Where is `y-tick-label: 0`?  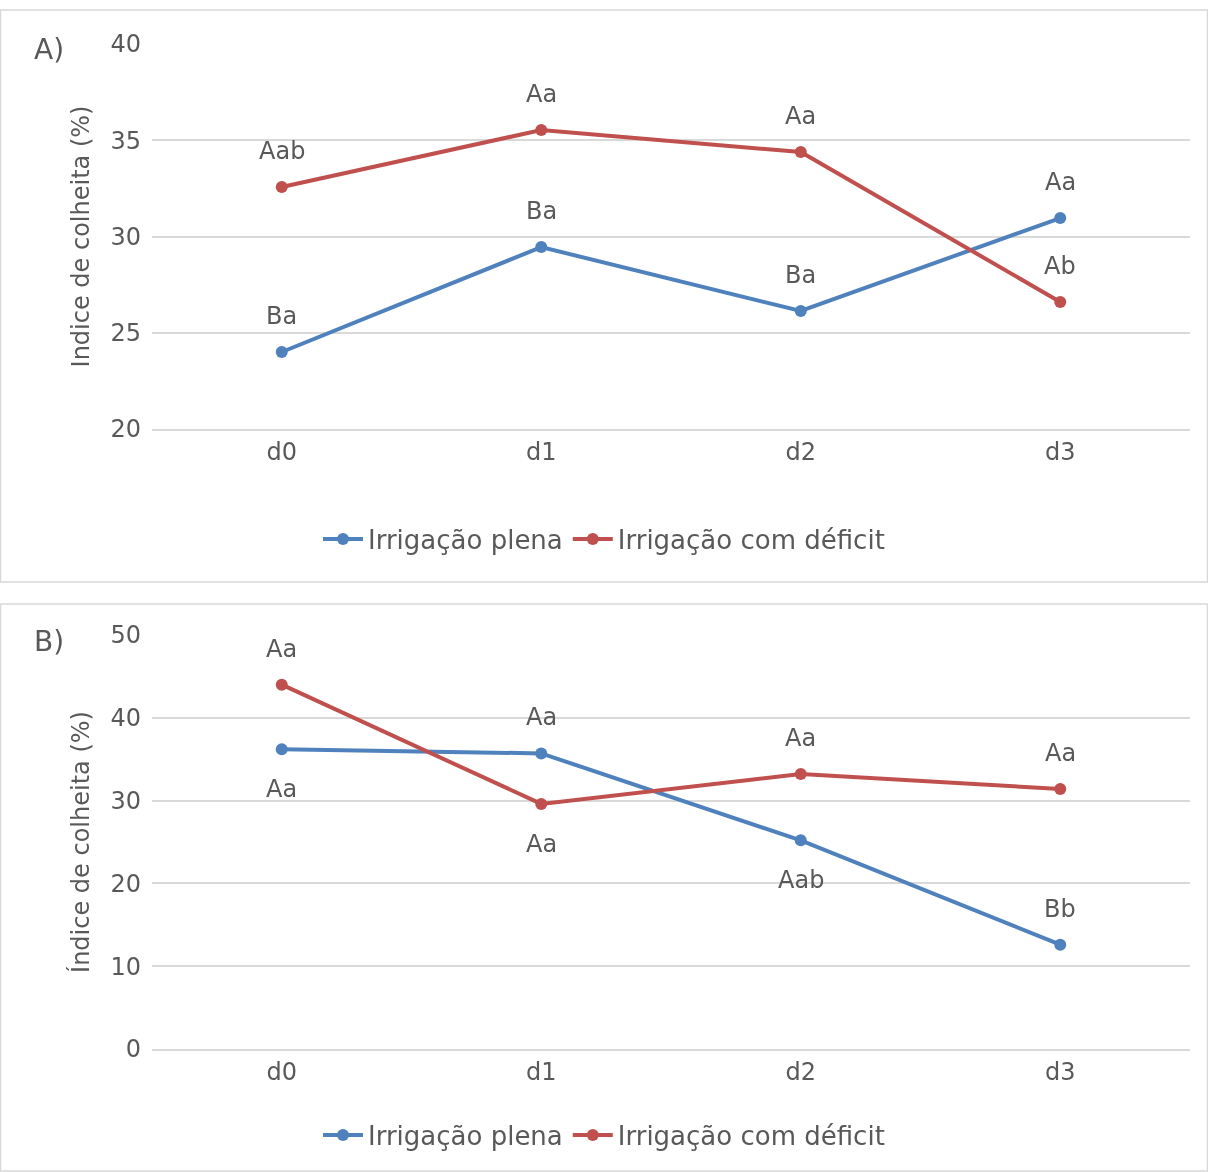
y-tick-label: 0 is located at coordinates (133, 1049).